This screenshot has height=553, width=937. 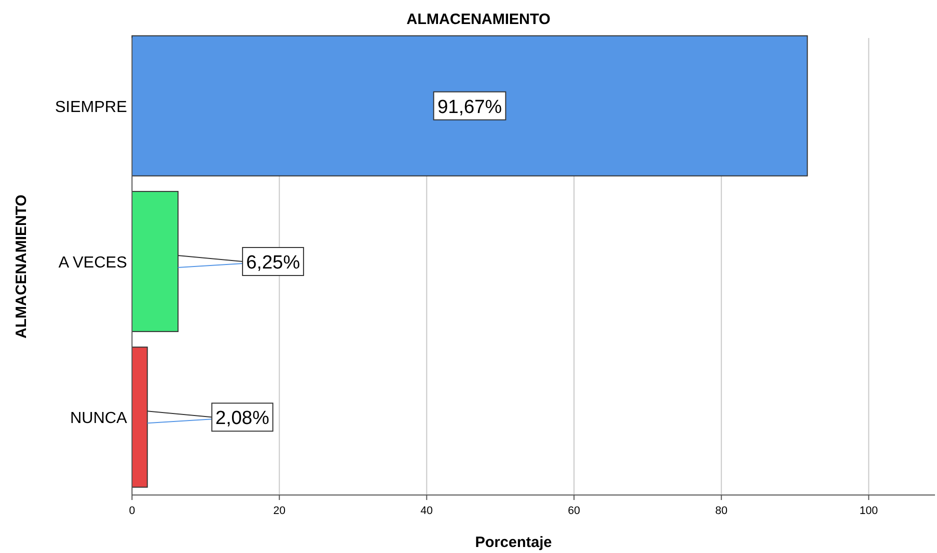 I want to click on data-label: 6,25%, so click(x=273, y=263).